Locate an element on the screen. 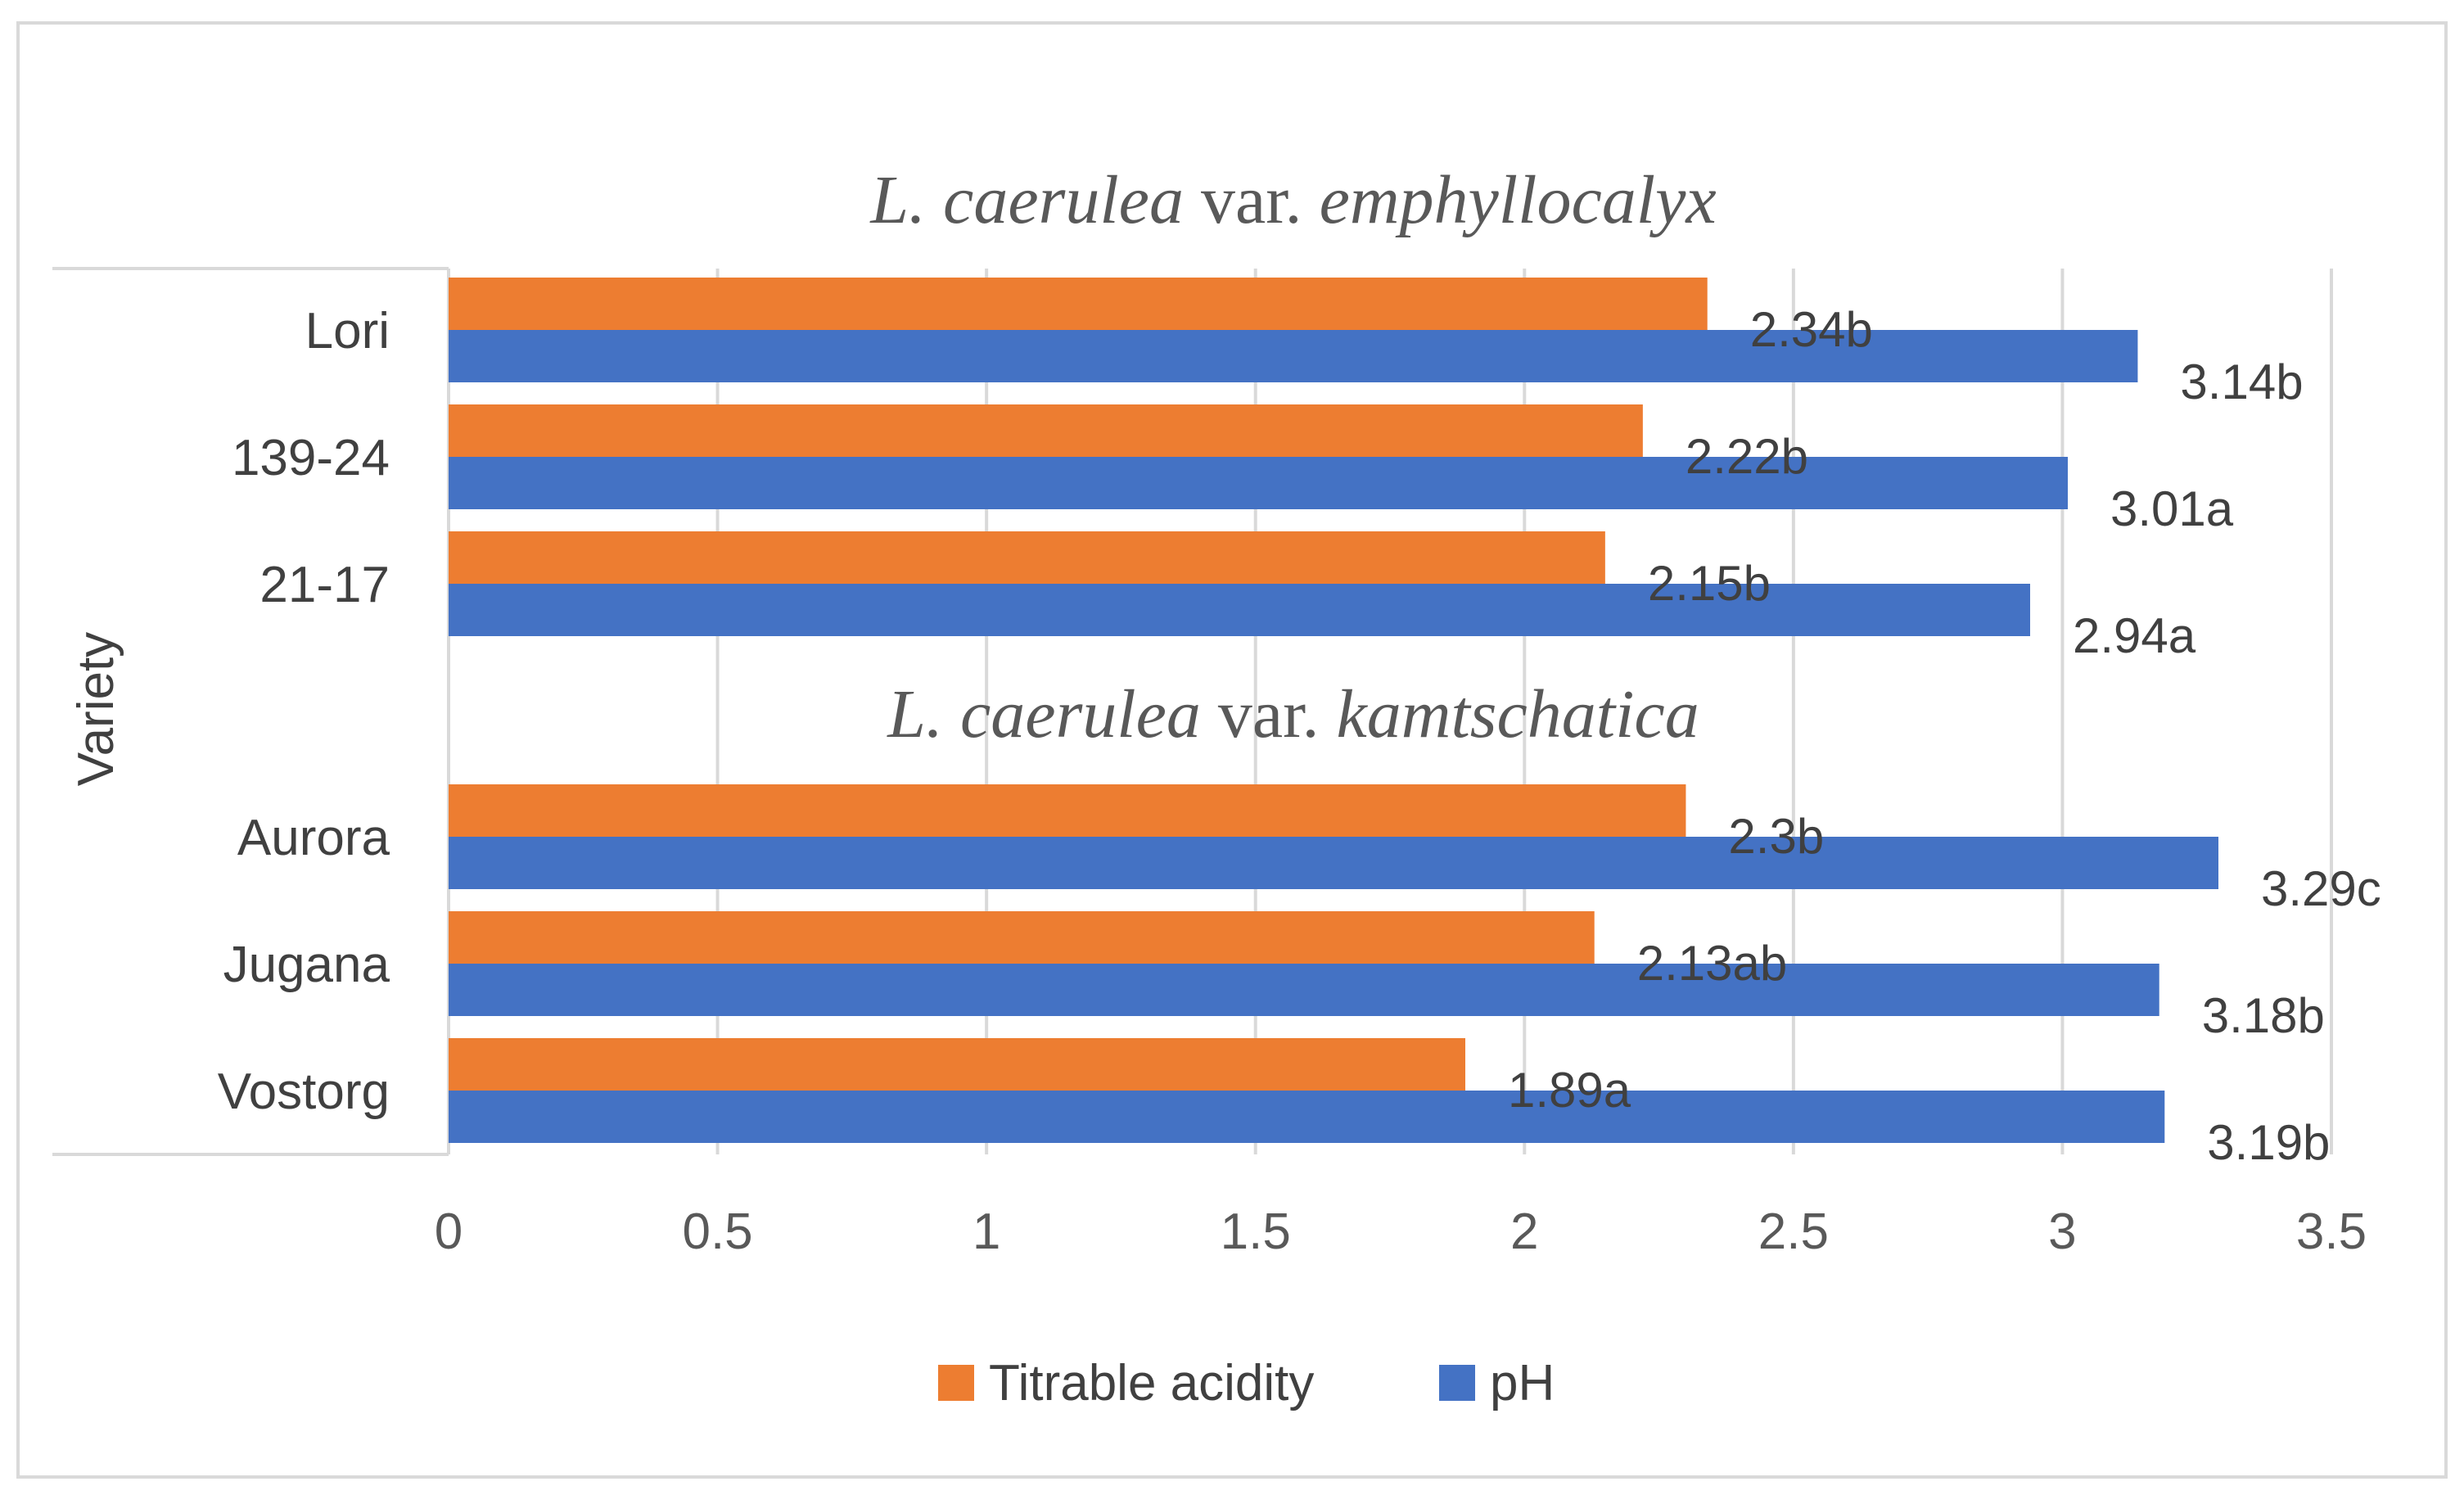 Image resolution: width=2464 pixels, height=1504 pixels. group-title: L. caerulea var. kamtschatica is located at coordinates (1293, 714).